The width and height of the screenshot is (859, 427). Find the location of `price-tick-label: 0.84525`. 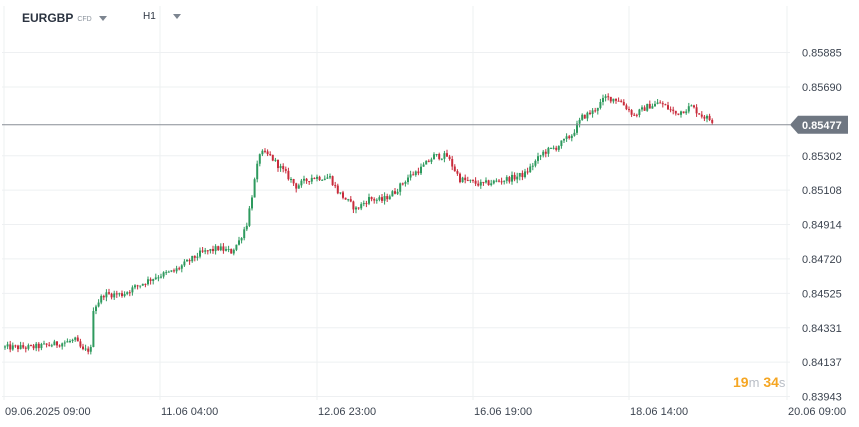

price-tick-label: 0.84525 is located at coordinates (822, 294).